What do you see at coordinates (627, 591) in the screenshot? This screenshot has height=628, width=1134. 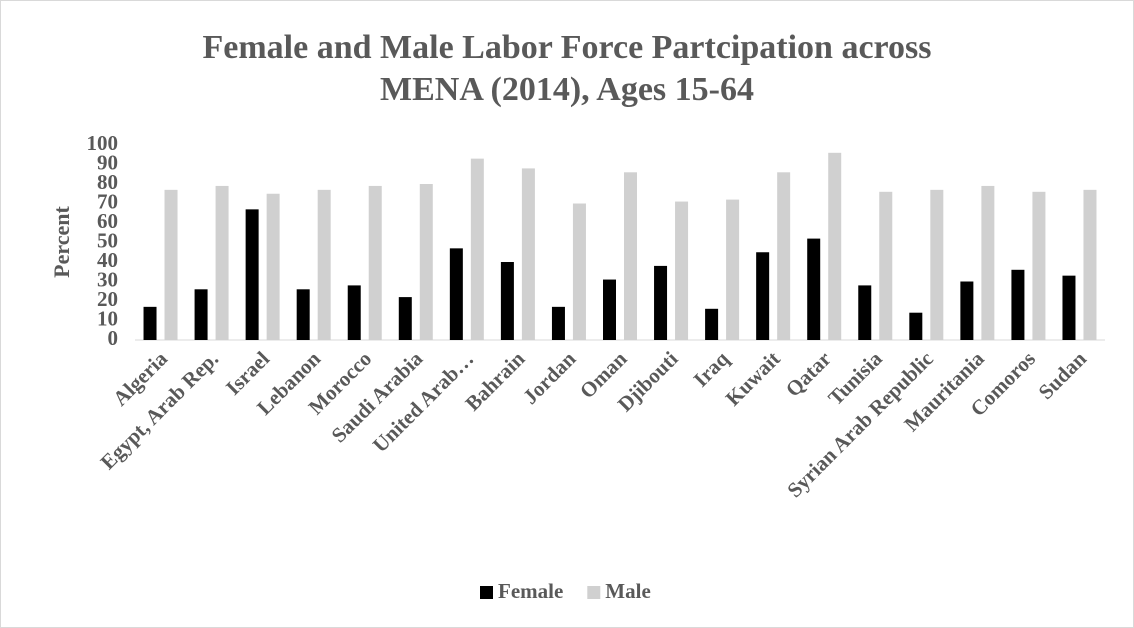 I see `legend-label: Male` at bounding box center [627, 591].